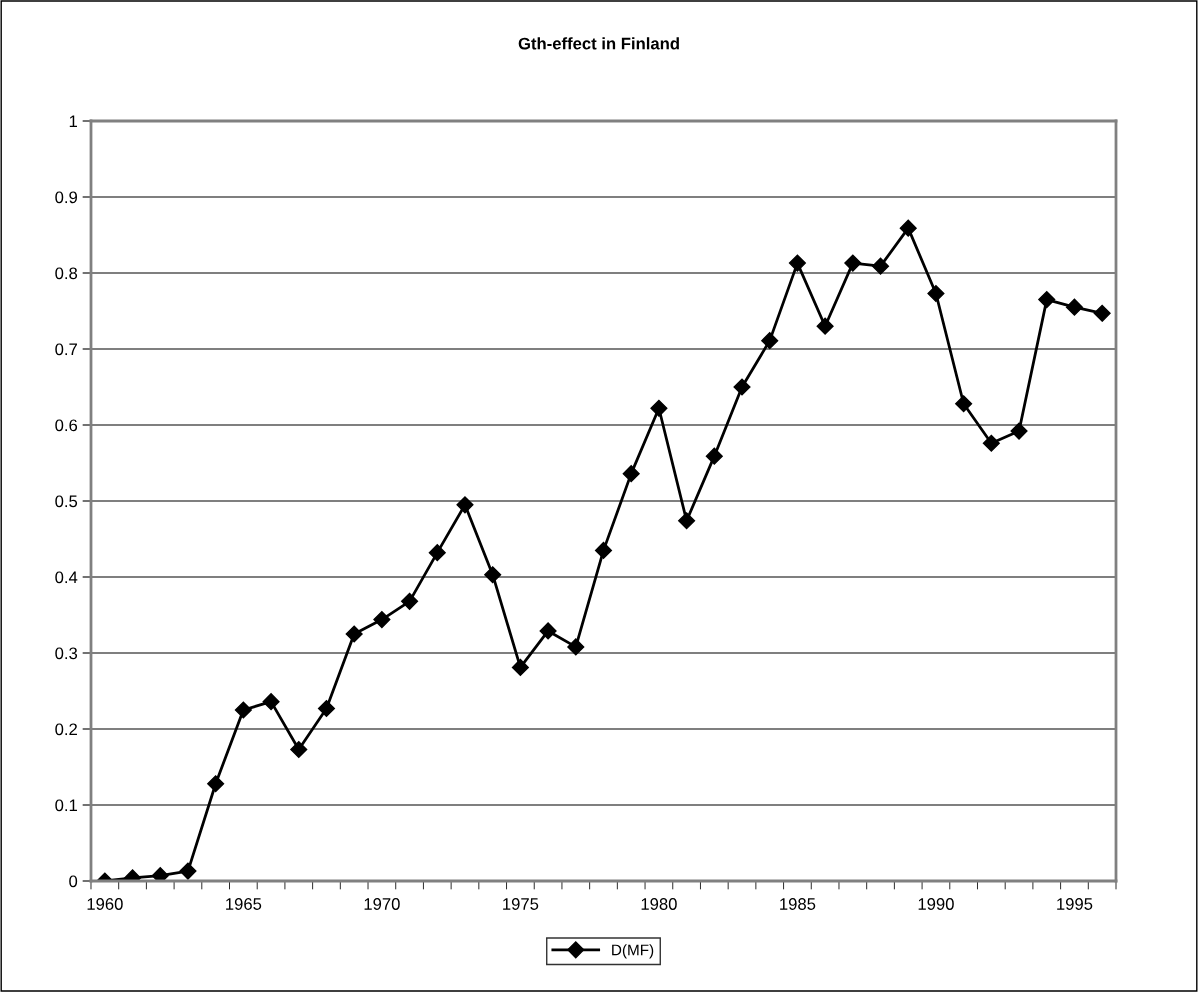  Describe the element at coordinates (798, 904) in the screenshot. I see `x-tick-label: 1985` at that location.